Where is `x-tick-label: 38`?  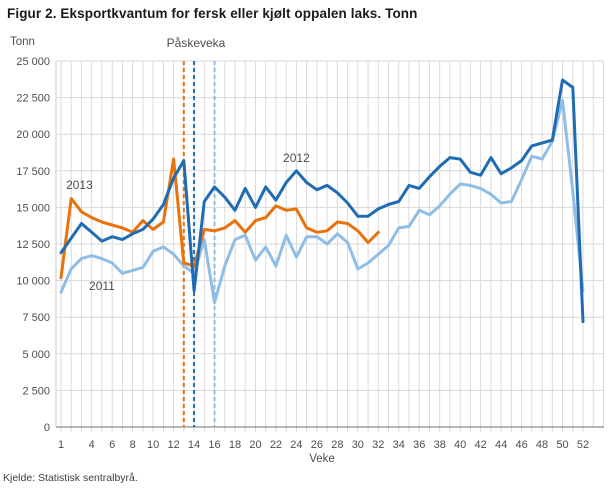 x-tick-label: 38 is located at coordinates (440, 445).